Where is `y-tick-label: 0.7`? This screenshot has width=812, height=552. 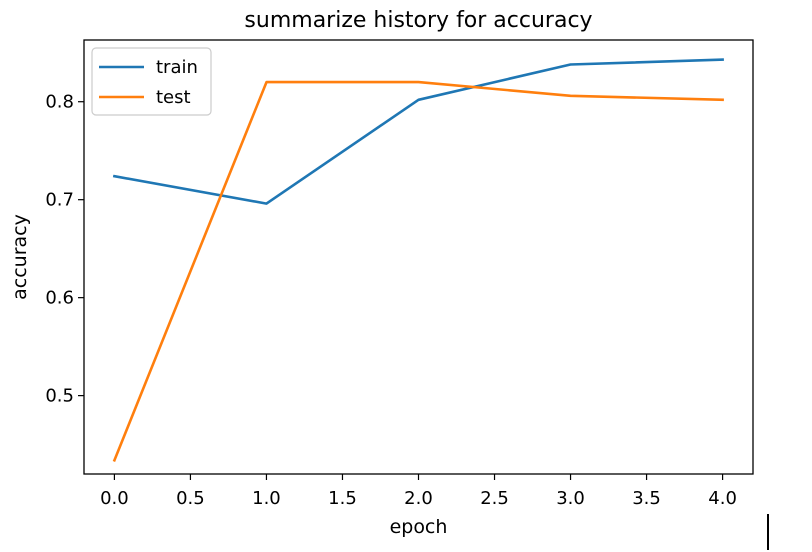 y-tick-label: 0.7 is located at coordinates (59, 200).